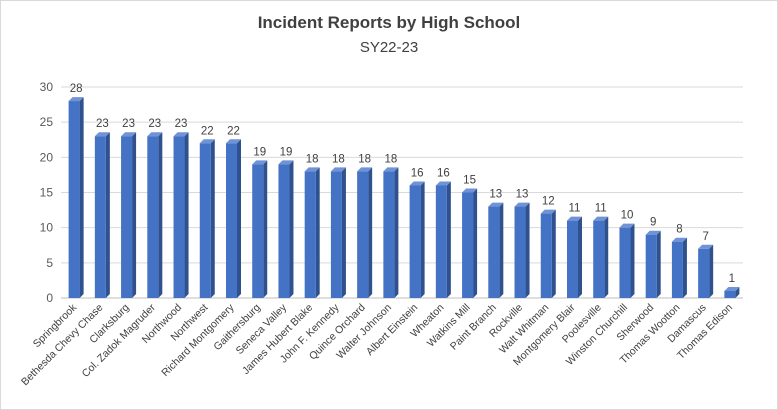 The image size is (778, 410). Describe the element at coordinates (469, 181) in the screenshot. I see `data-label: 15` at that location.